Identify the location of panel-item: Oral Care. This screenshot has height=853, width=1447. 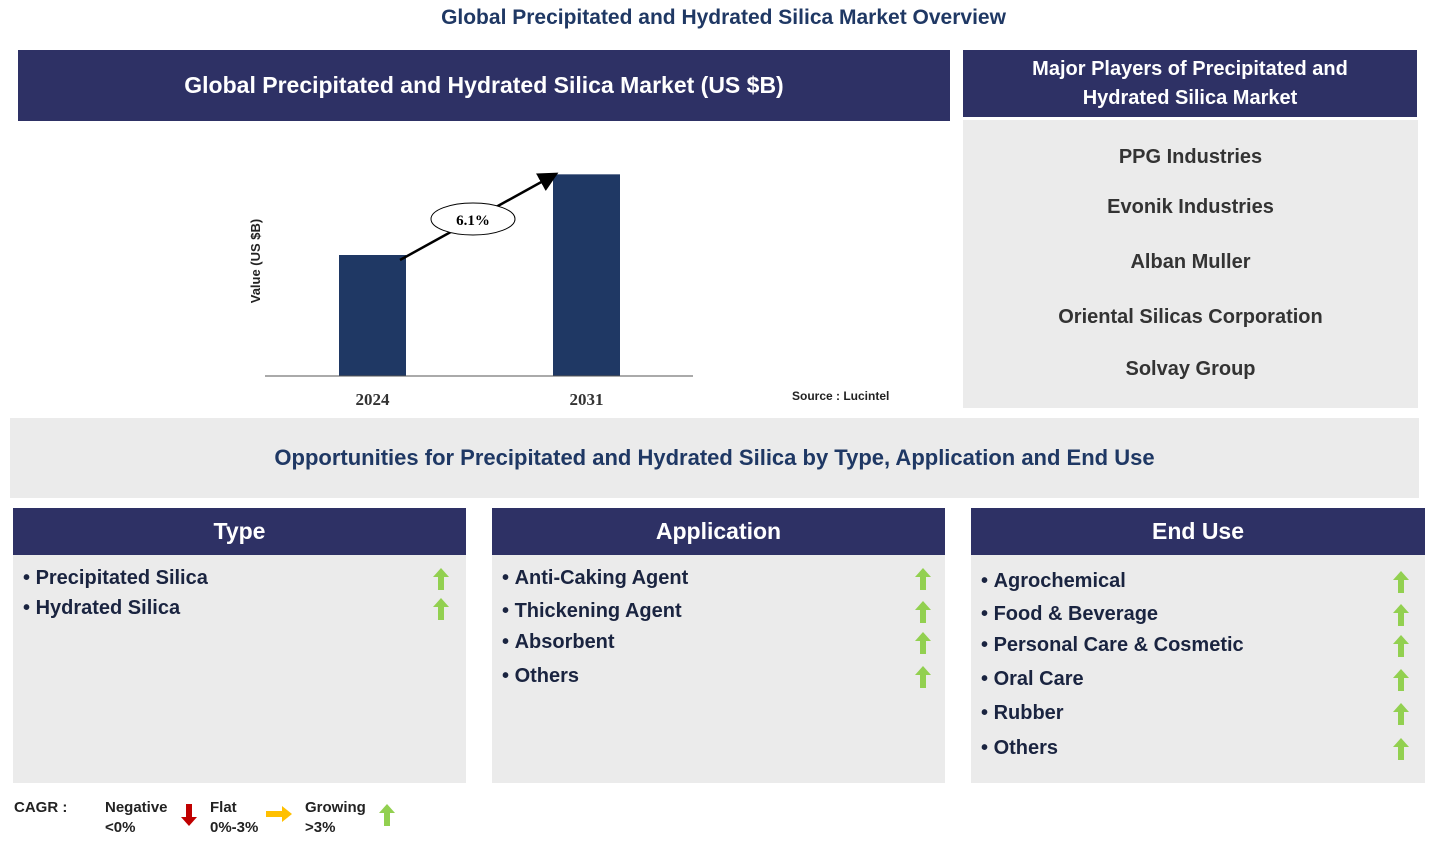
(1032, 679).